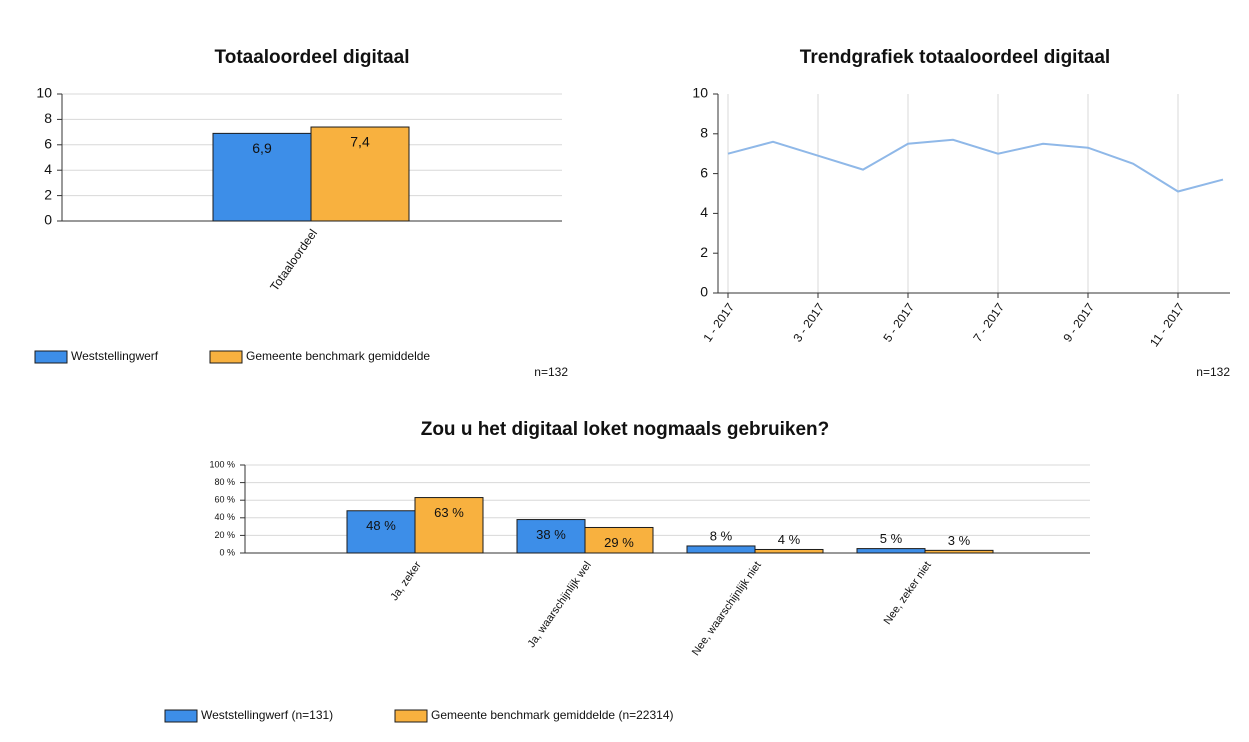 This screenshot has height=742, width=1249. Describe the element at coordinates (551, 534) in the screenshot. I see `value-label: 38 %` at that location.